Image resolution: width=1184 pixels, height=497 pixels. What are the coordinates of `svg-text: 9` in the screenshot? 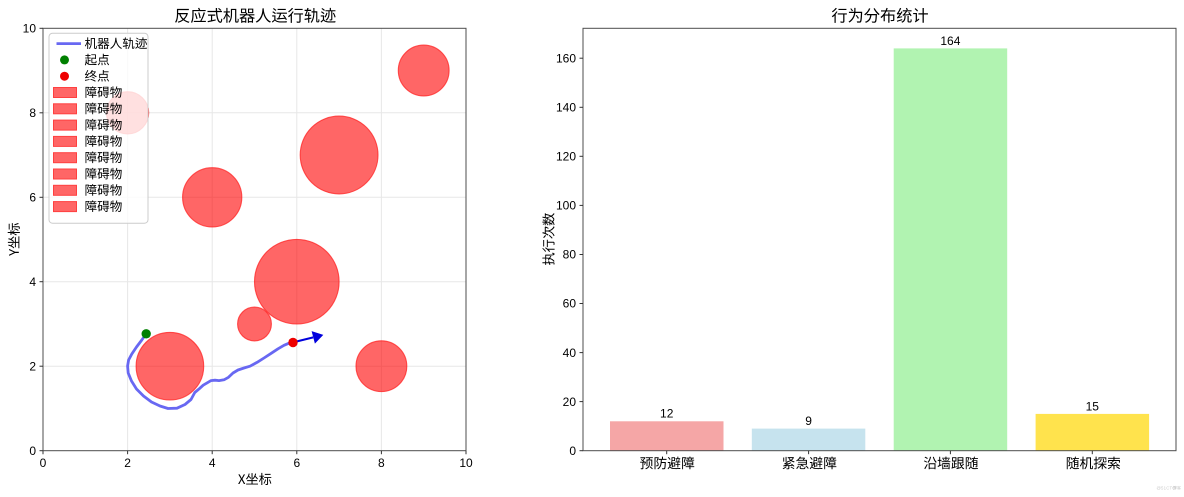 It's located at (808, 421).